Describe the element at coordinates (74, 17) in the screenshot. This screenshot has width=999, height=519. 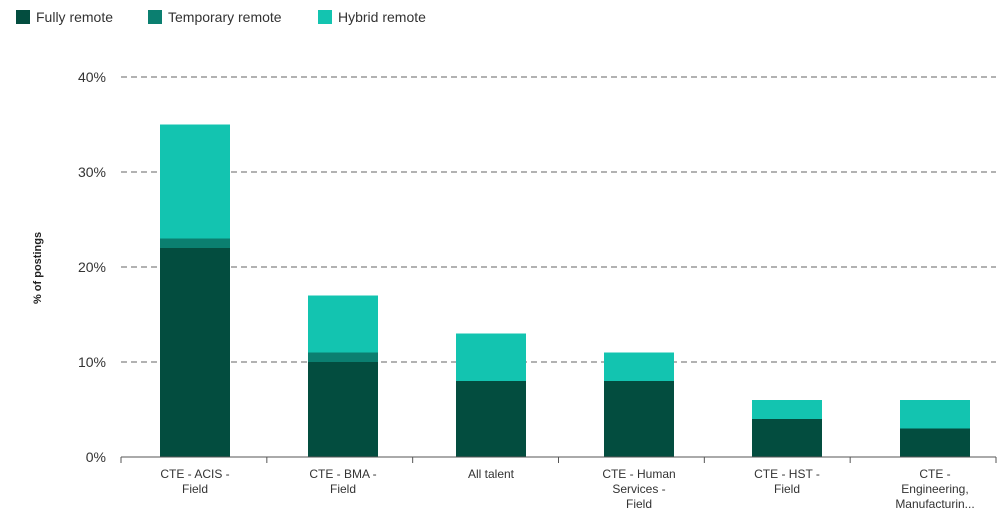
I see `legend-label-0: Fully remote` at that location.